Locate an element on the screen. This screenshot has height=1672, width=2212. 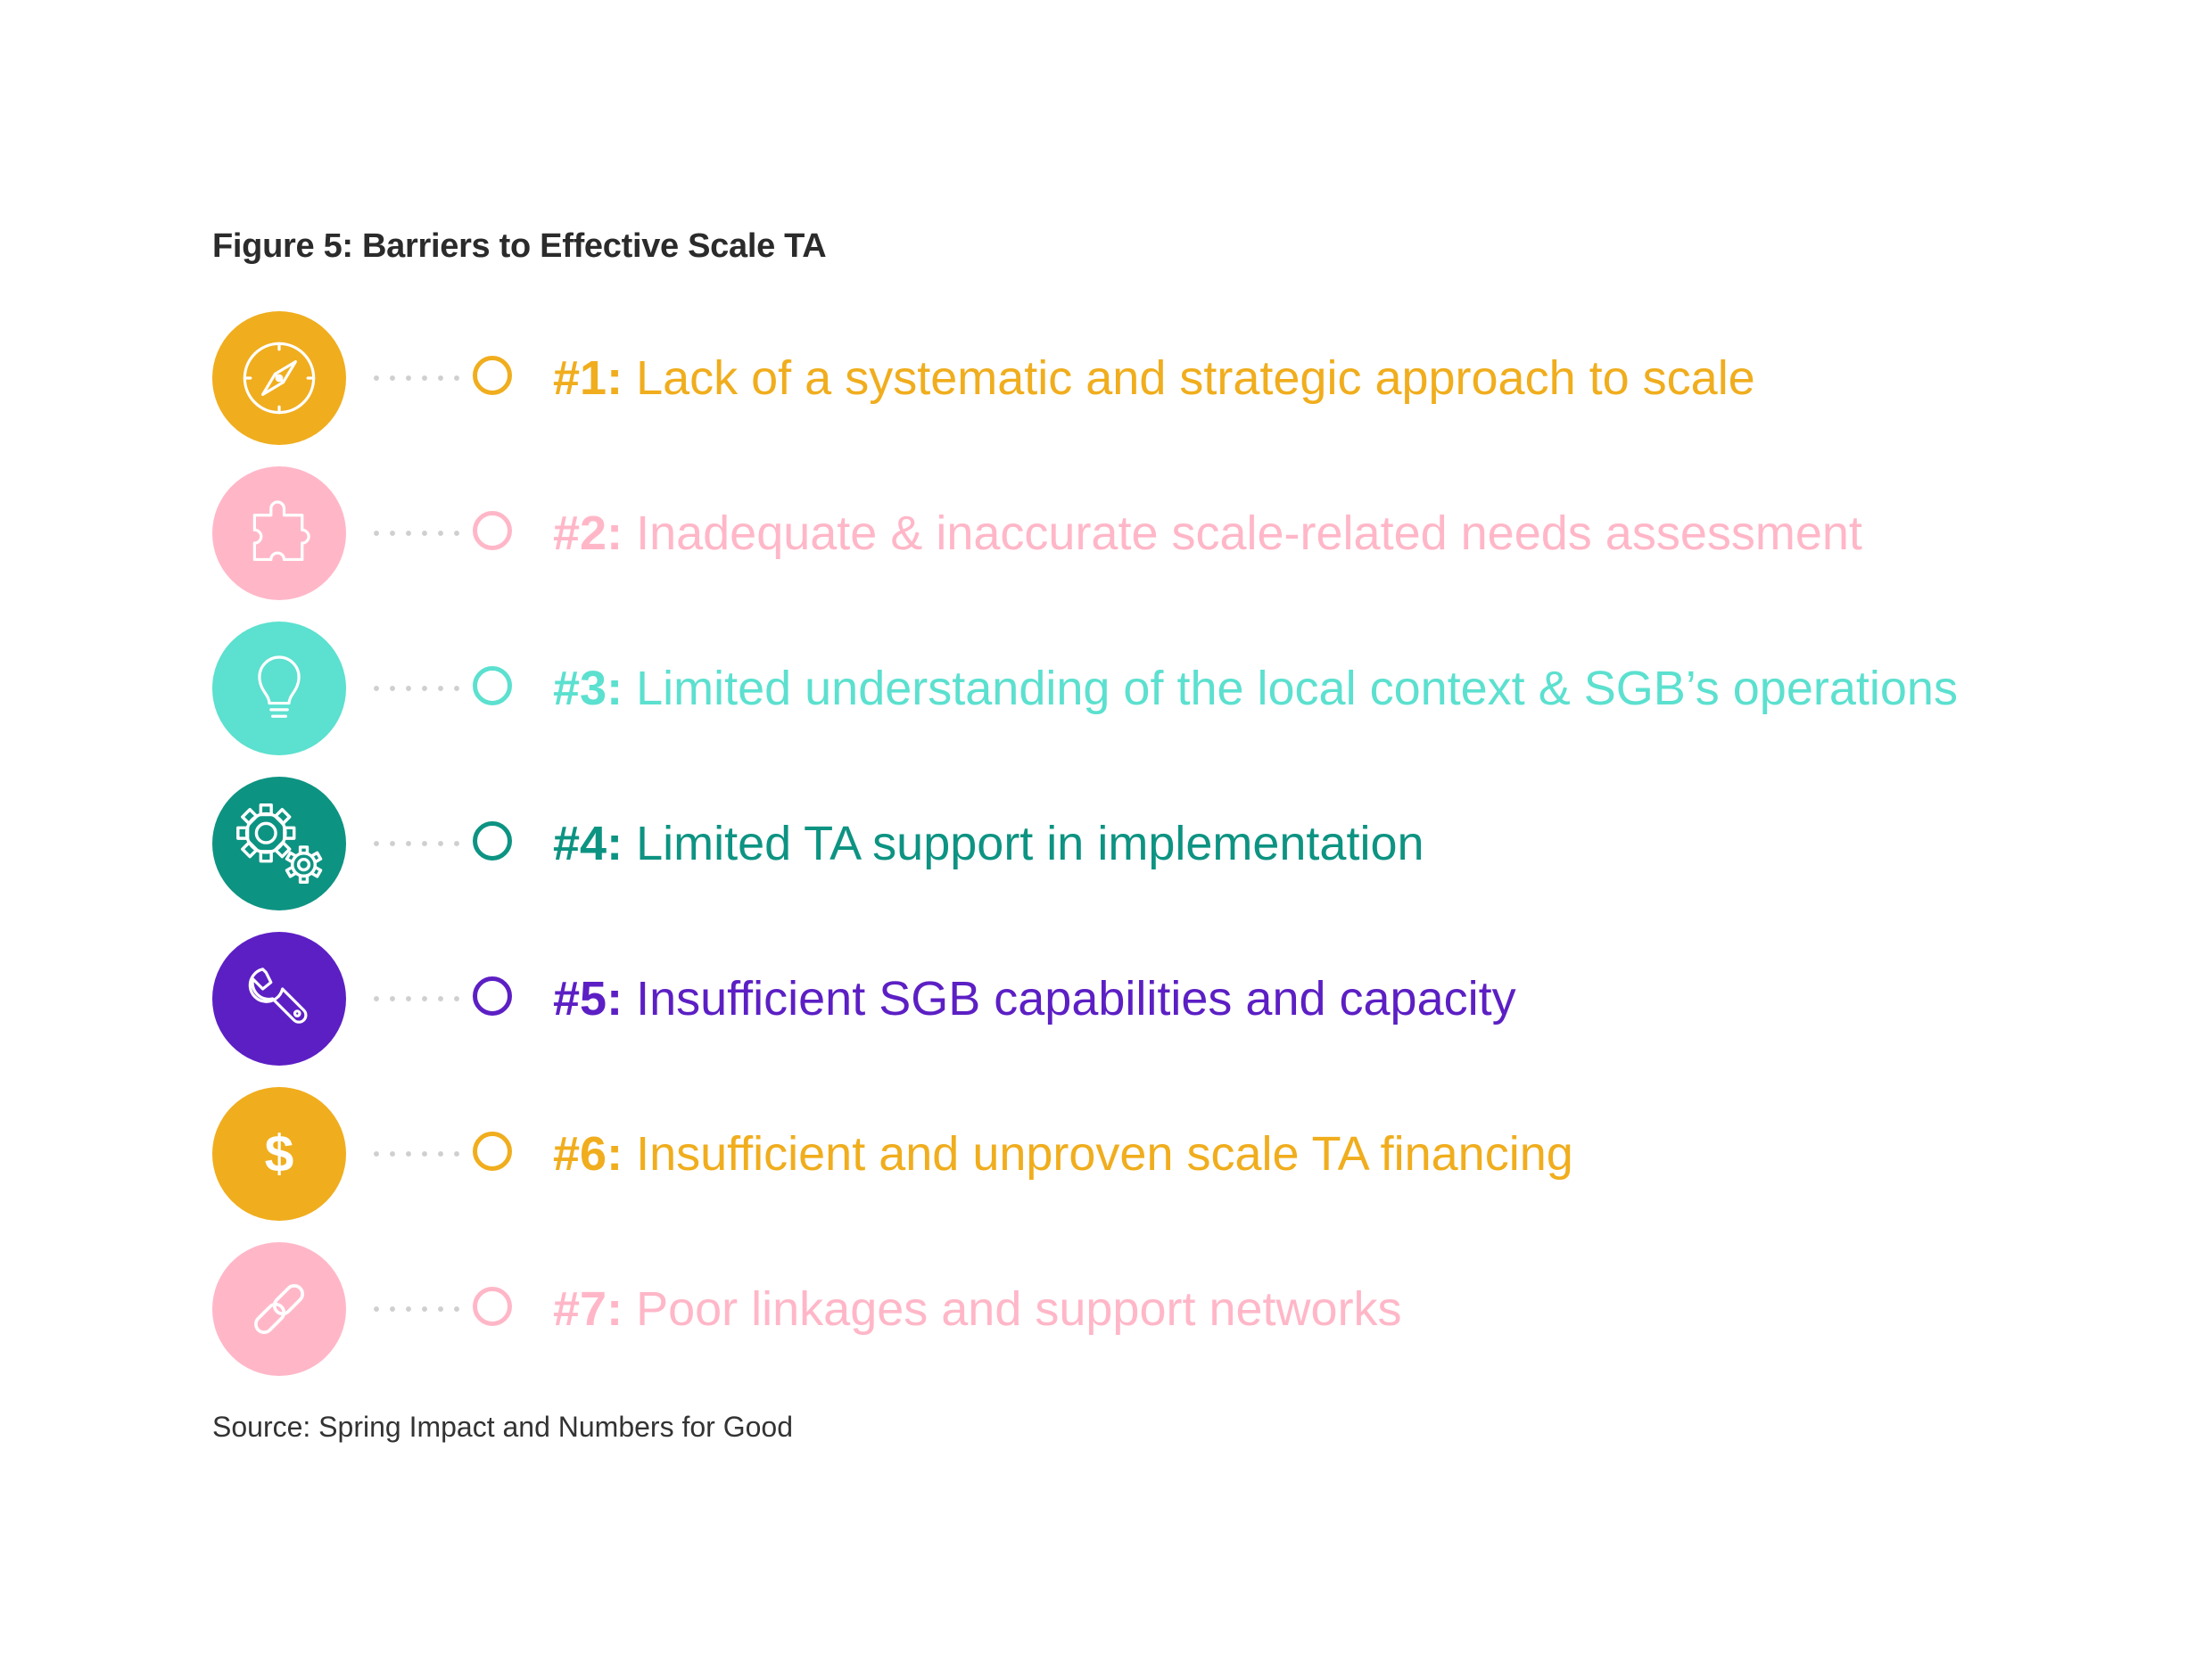
barrier-number: #3: is located at coordinates (588, 688).